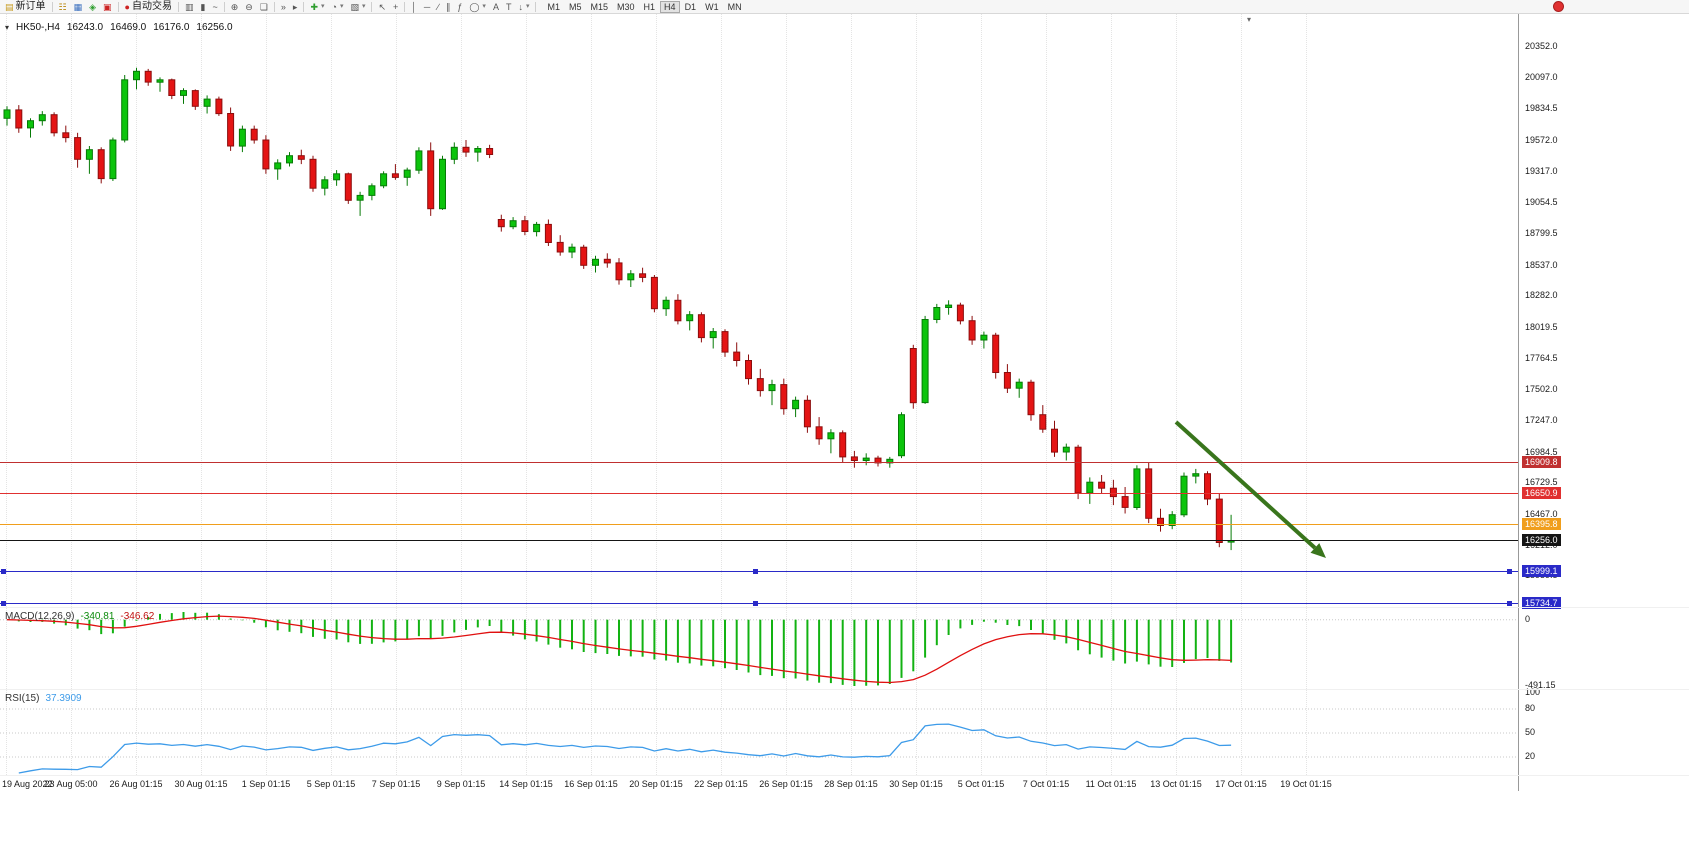 This screenshot has height=855, width=1689. I want to click on horizontal-line-tool-button: ─, so click(427, 6).